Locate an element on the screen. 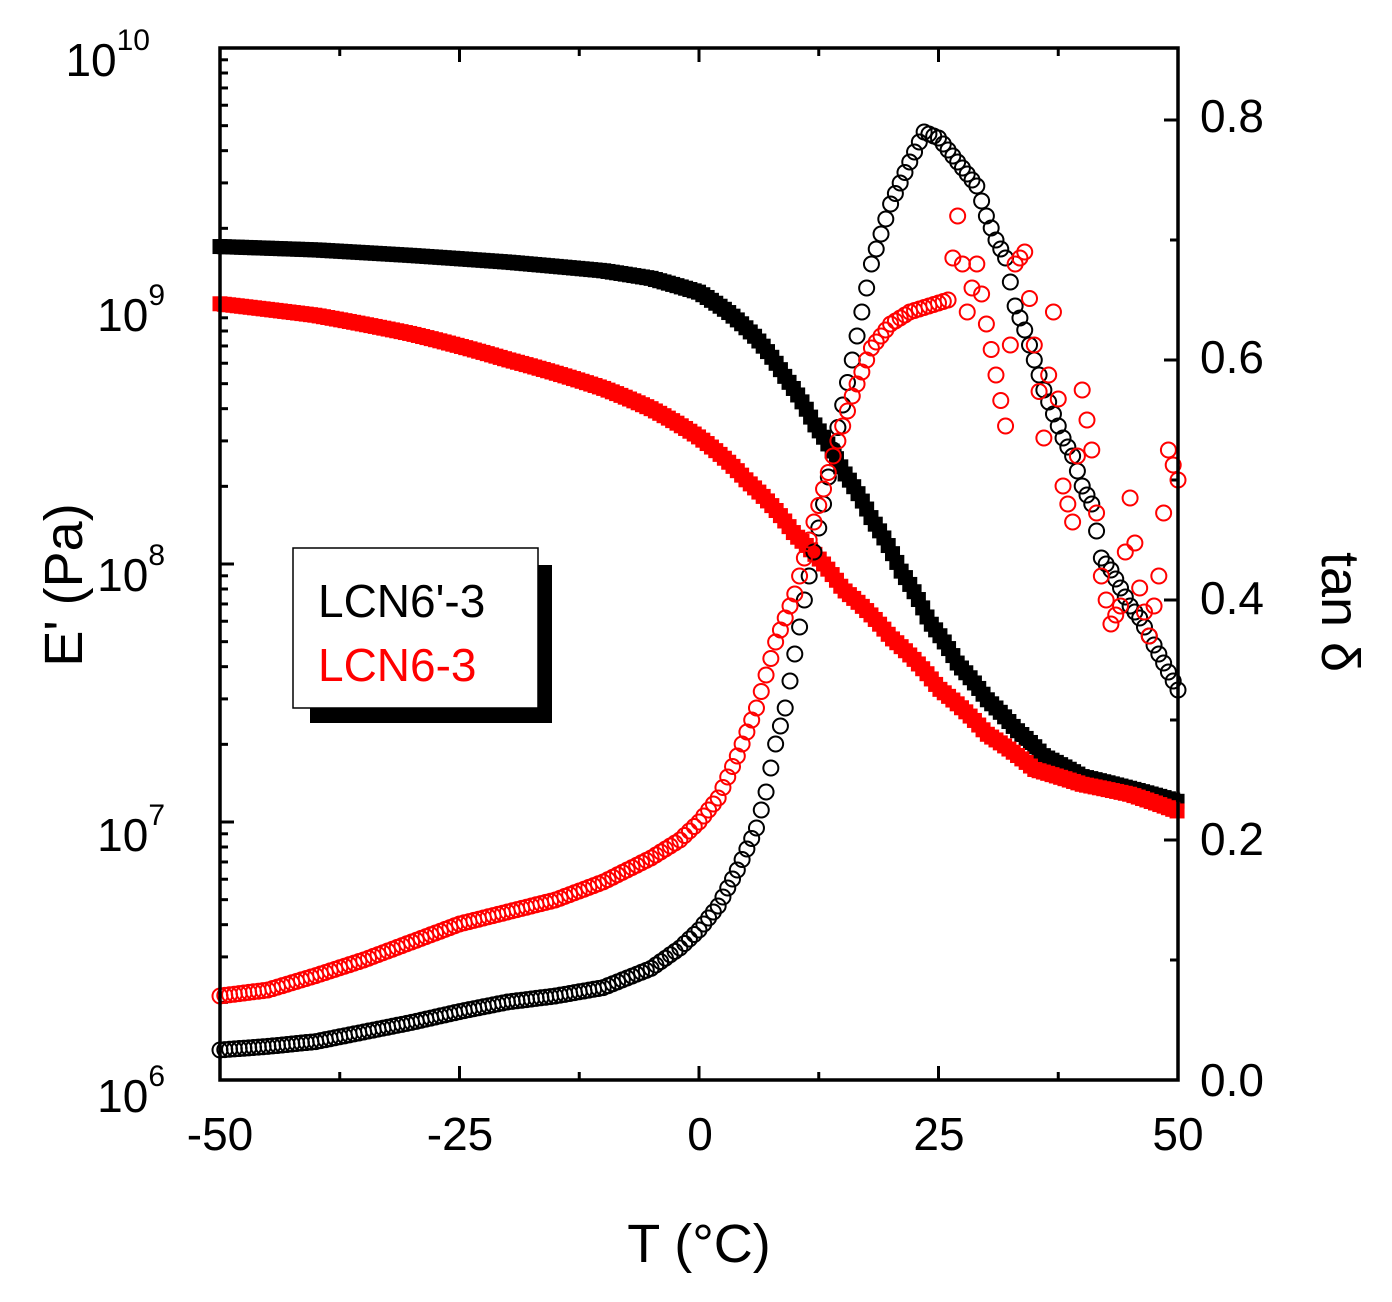  legend-entry-lcn6-3: LCN6-3 is located at coordinates (397, 665).